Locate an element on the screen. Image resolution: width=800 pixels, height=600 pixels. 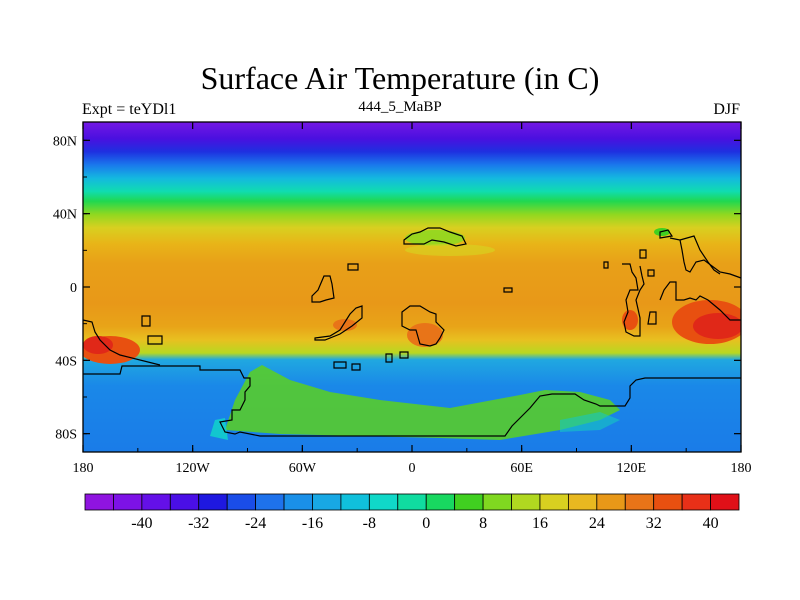
colorbar-label: 8 is located at coordinates (483, 523).